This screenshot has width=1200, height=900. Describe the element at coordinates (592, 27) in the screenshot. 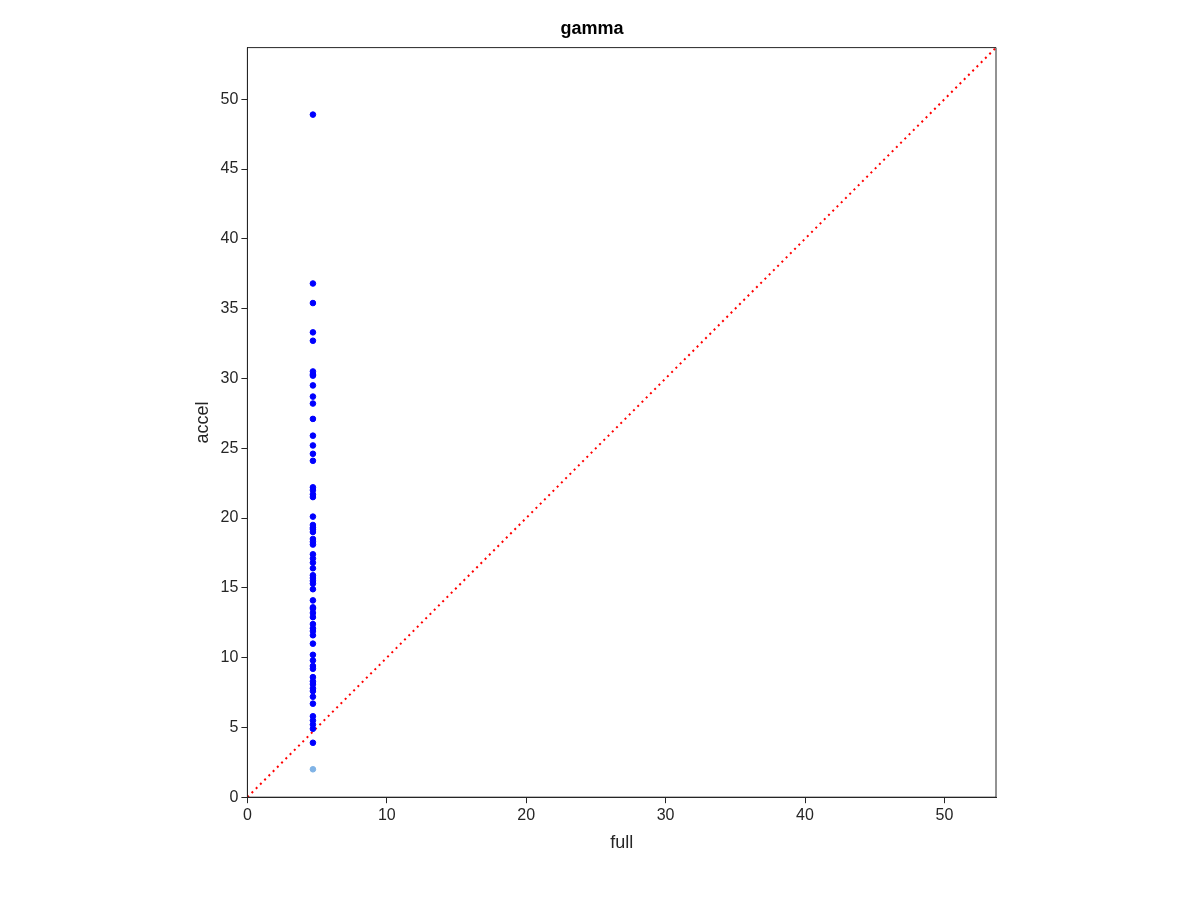

I see `chart-title: gamma` at that location.